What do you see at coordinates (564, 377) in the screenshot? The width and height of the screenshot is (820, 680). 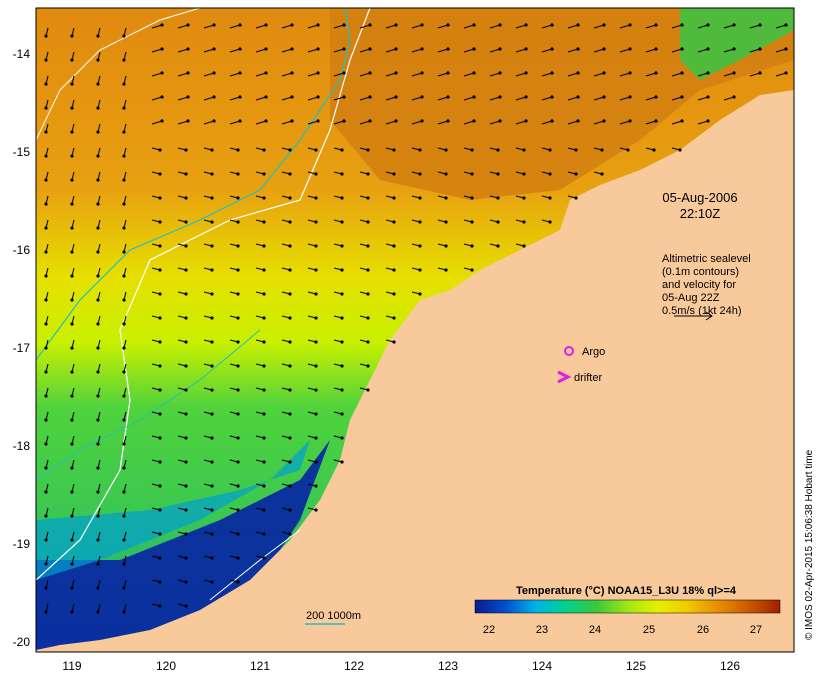 I see `drifter-marker-icon` at bounding box center [564, 377].